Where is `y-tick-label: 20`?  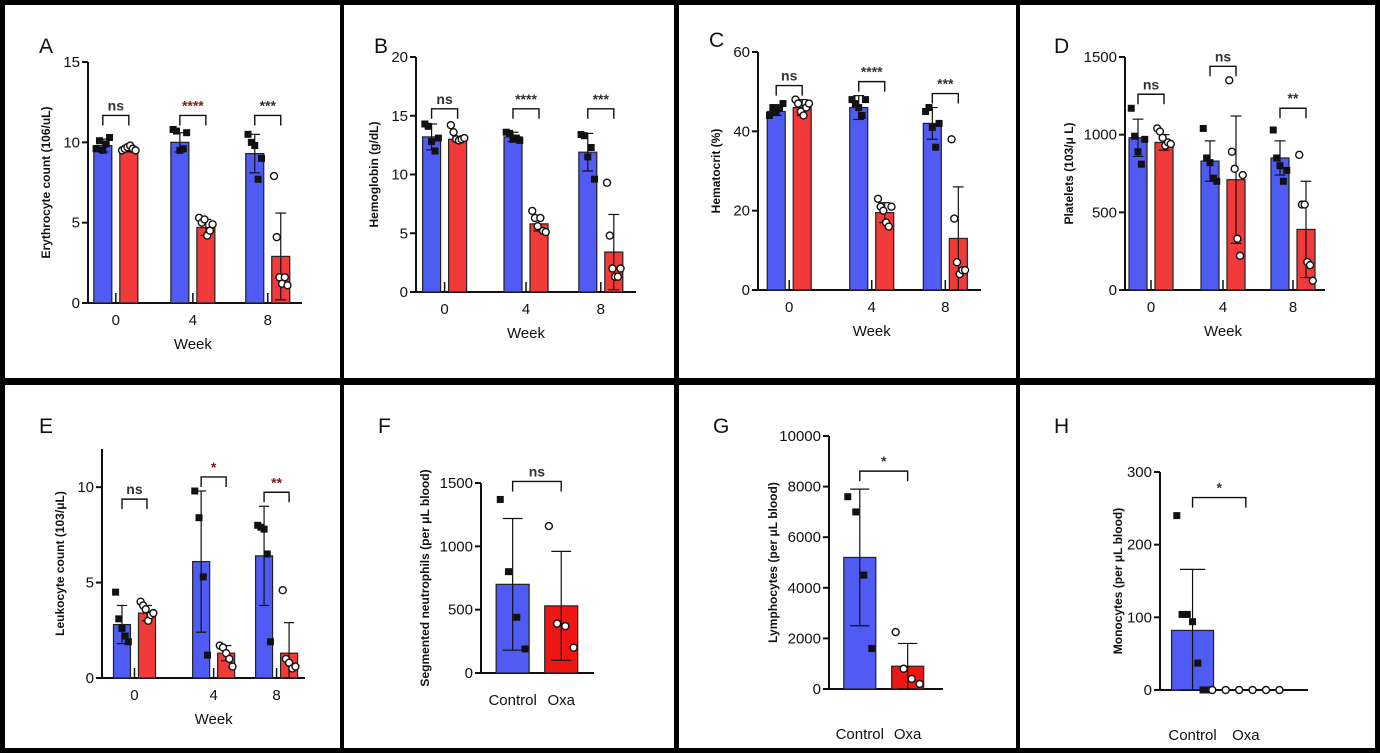 y-tick-label: 20 is located at coordinates (399, 57).